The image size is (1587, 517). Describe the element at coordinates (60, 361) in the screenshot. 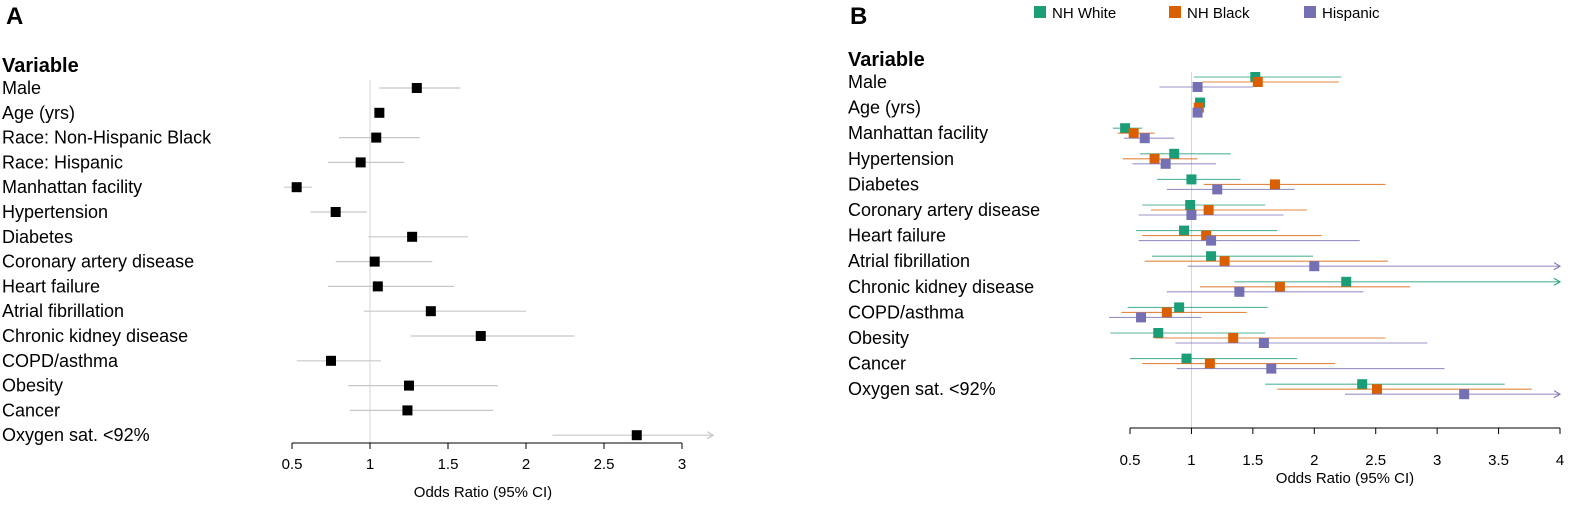

I see `panel-a-row-label-copd-asthma: COPD/asthma` at that location.